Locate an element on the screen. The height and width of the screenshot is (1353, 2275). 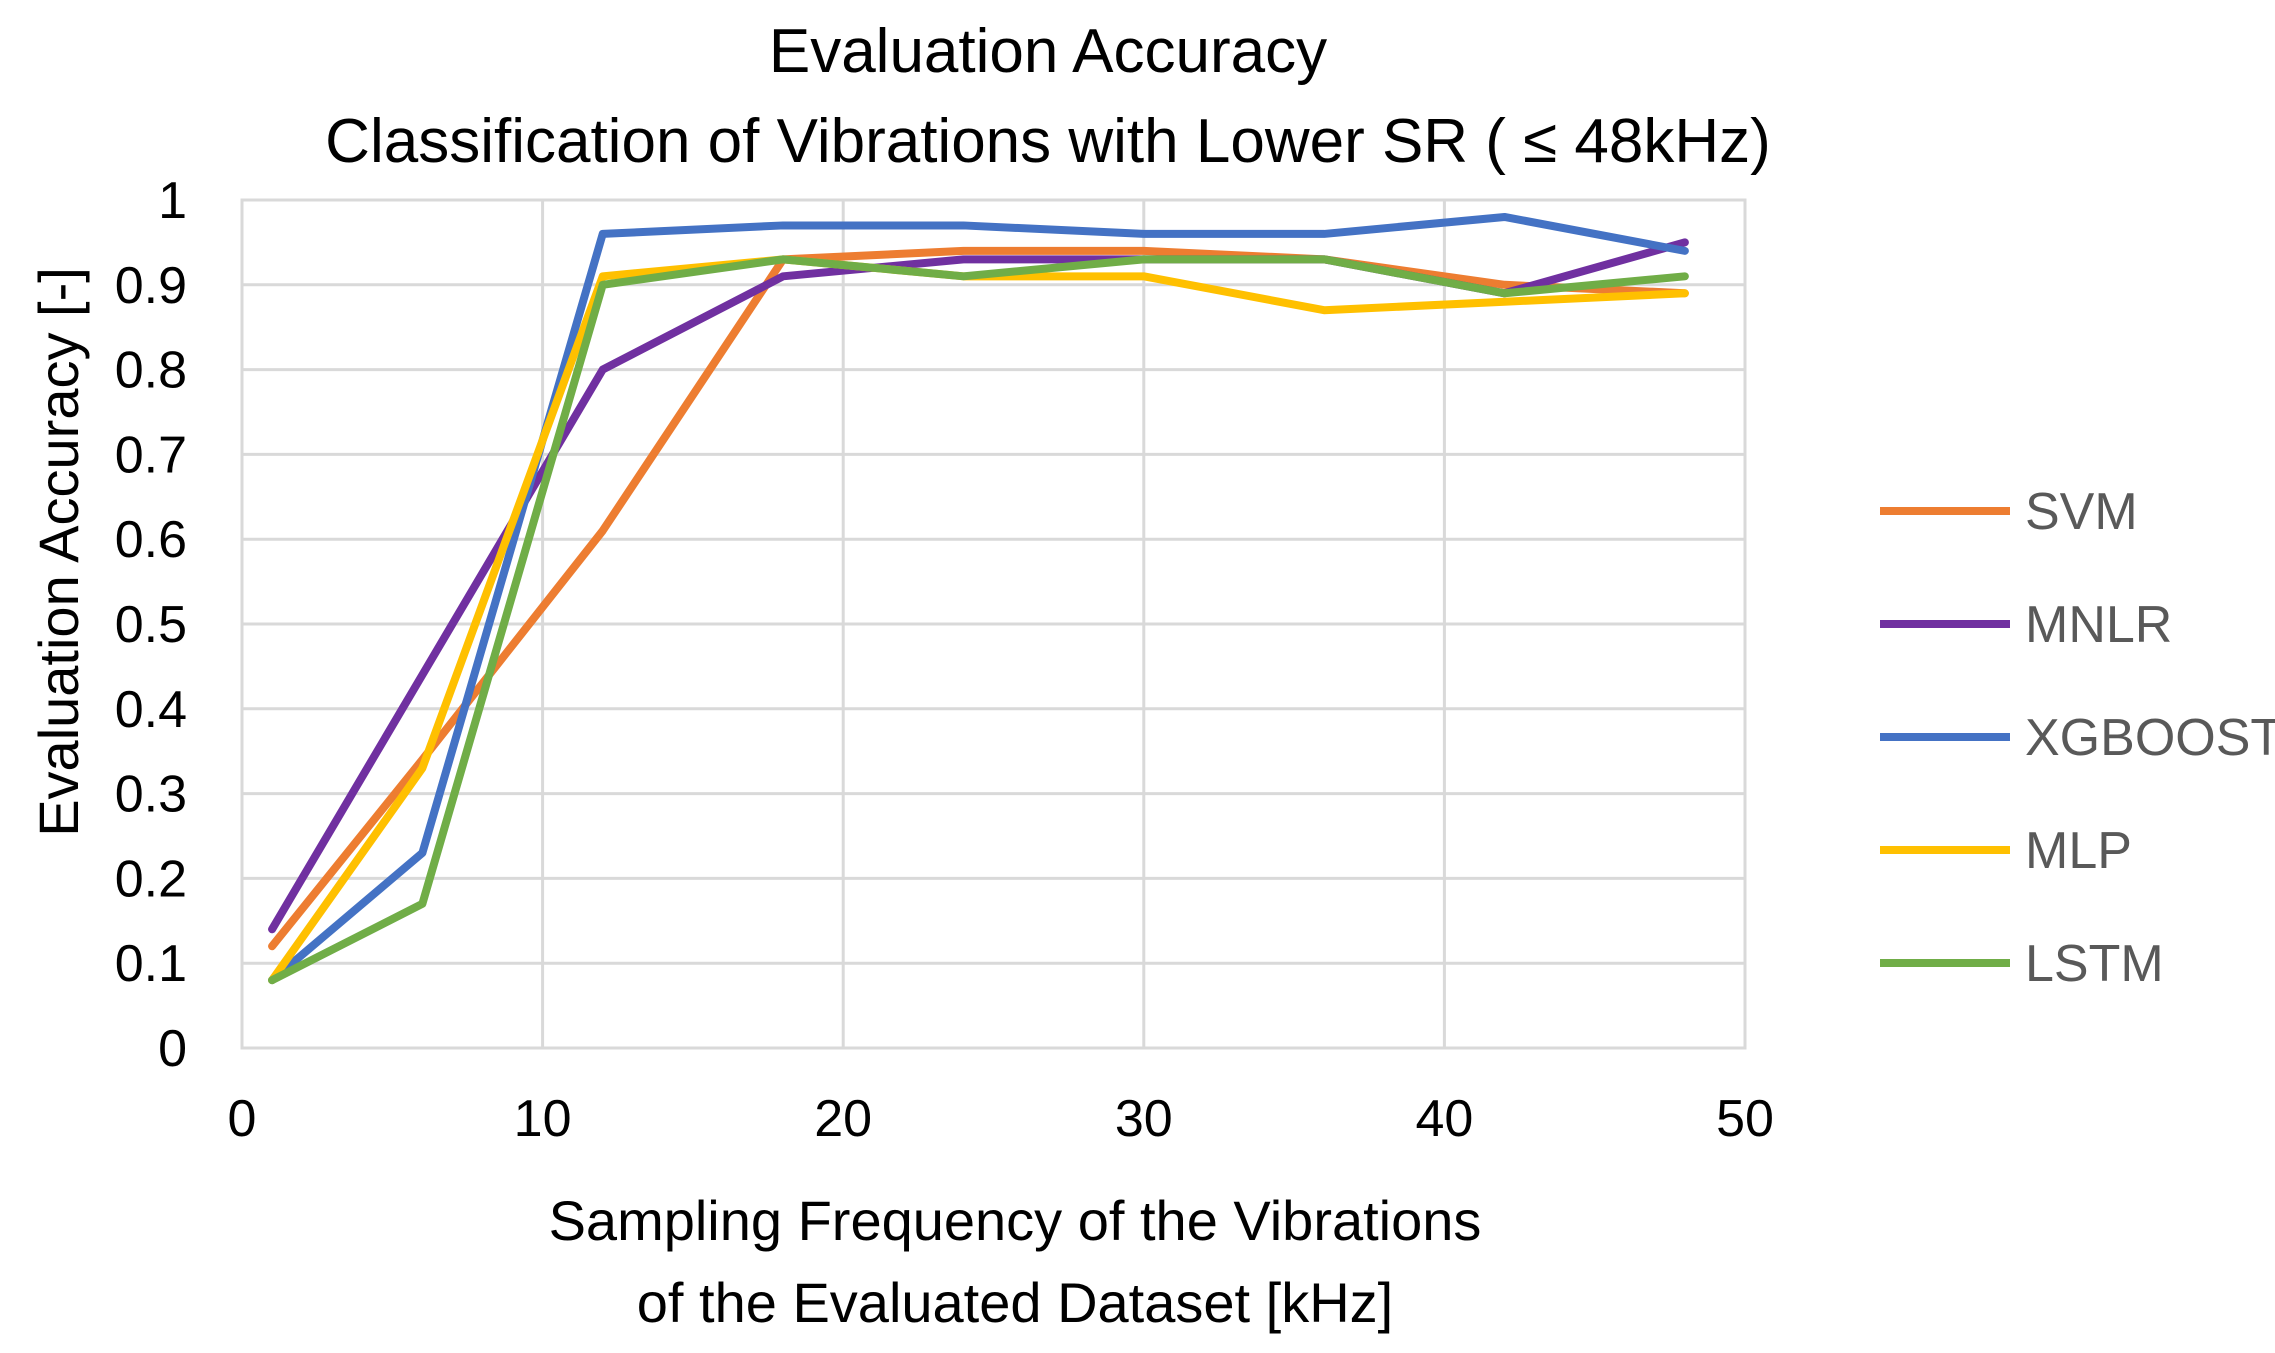
legend-label-svm: SVM is located at coordinates (2081, 512).